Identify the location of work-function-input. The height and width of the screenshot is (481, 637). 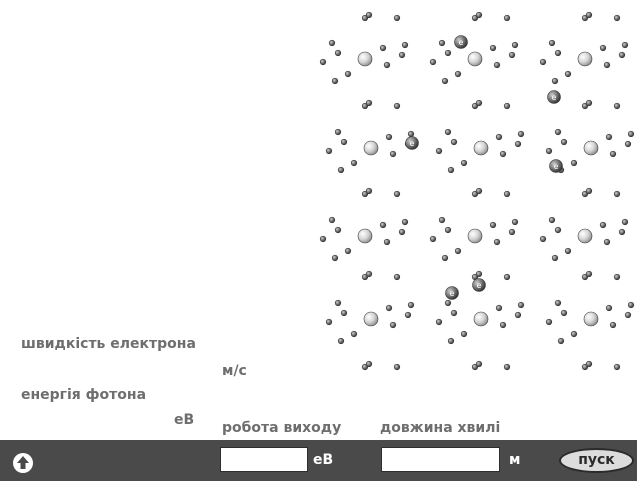
(264, 459).